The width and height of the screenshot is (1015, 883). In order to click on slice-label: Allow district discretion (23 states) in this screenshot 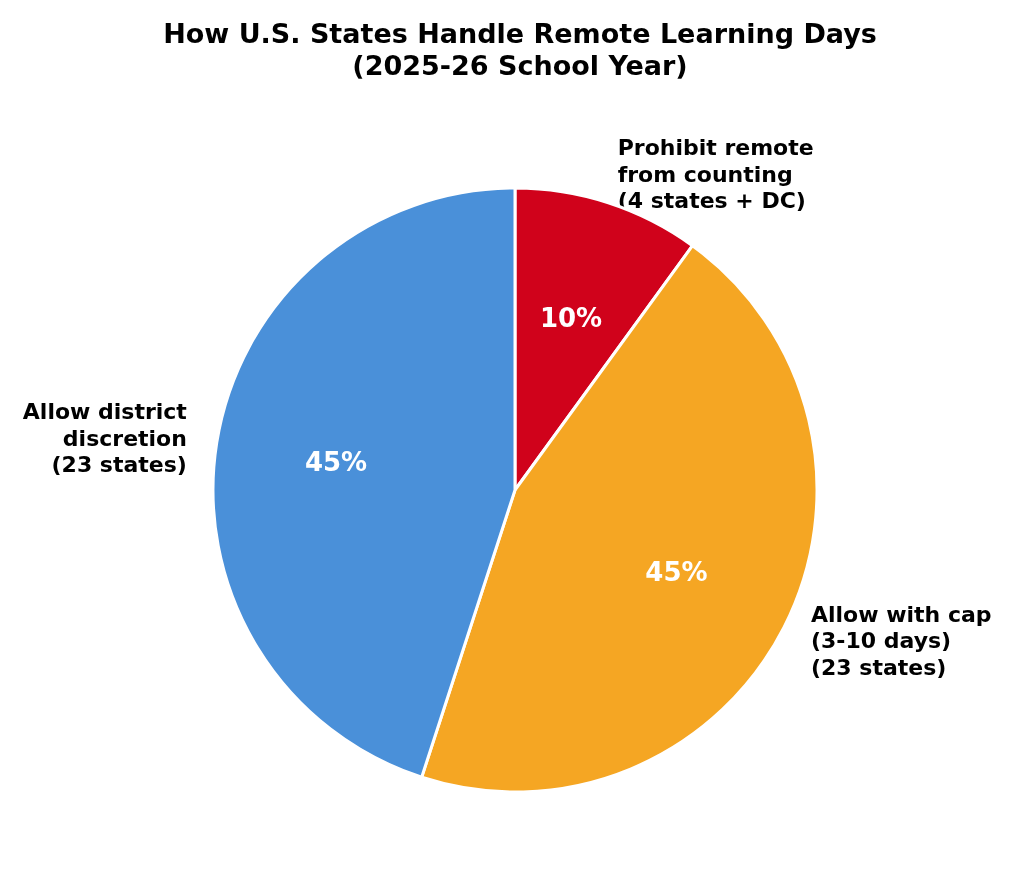, I will do `click(105, 438)`.